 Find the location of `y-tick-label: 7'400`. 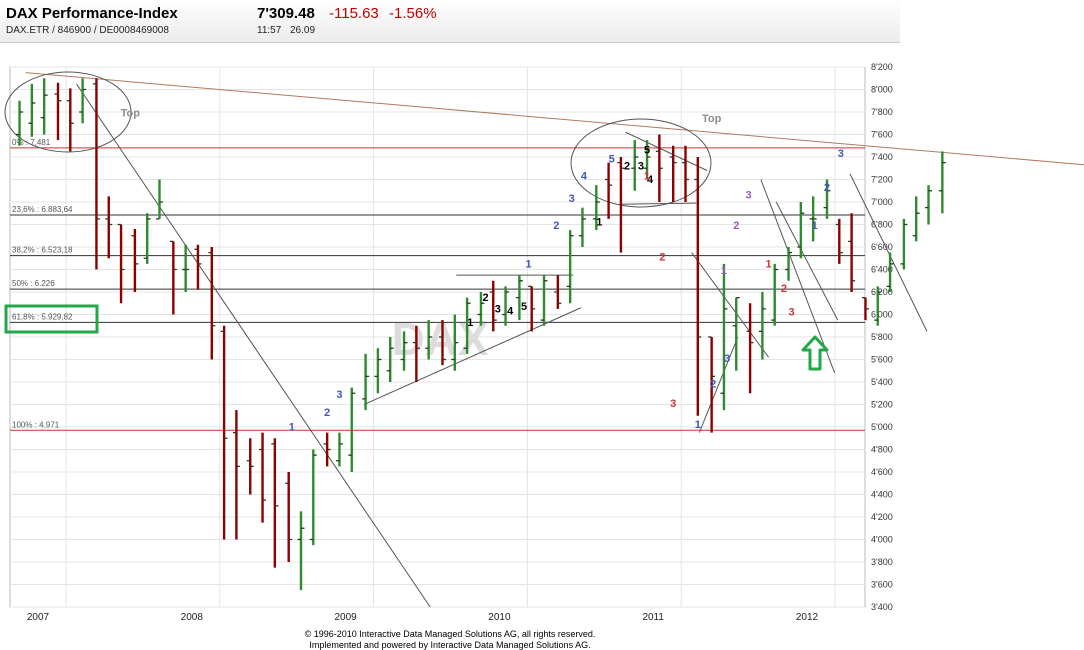

y-tick-label: 7'400 is located at coordinates (882, 157).